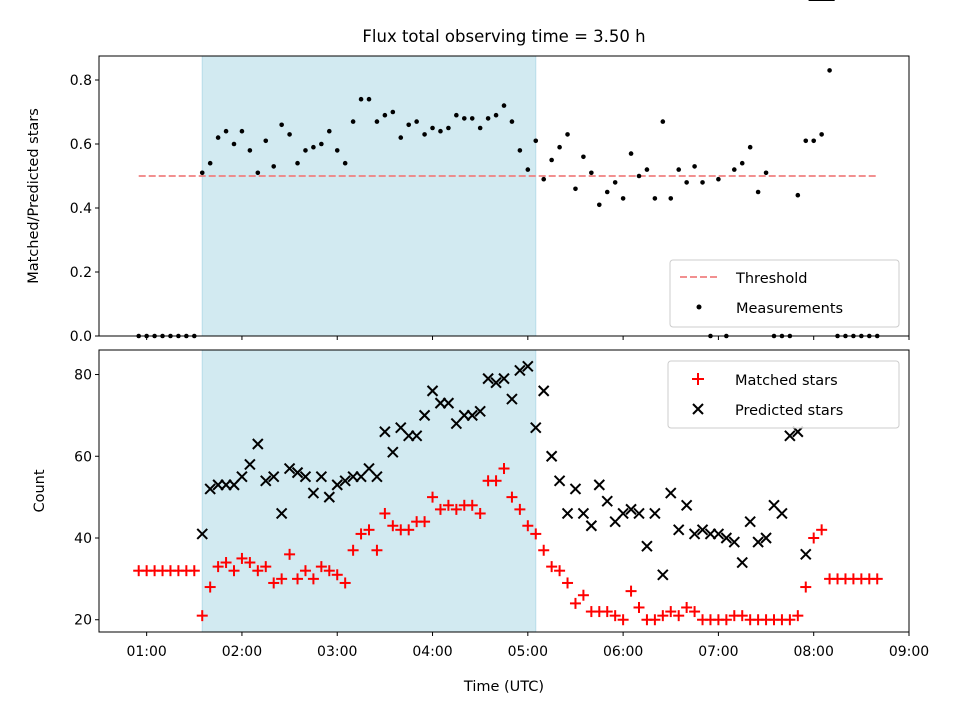 This screenshot has height=720, width=960. Describe the element at coordinates (432, 652) in the screenshot. I see `x-tick-label: 04:00` at that location.